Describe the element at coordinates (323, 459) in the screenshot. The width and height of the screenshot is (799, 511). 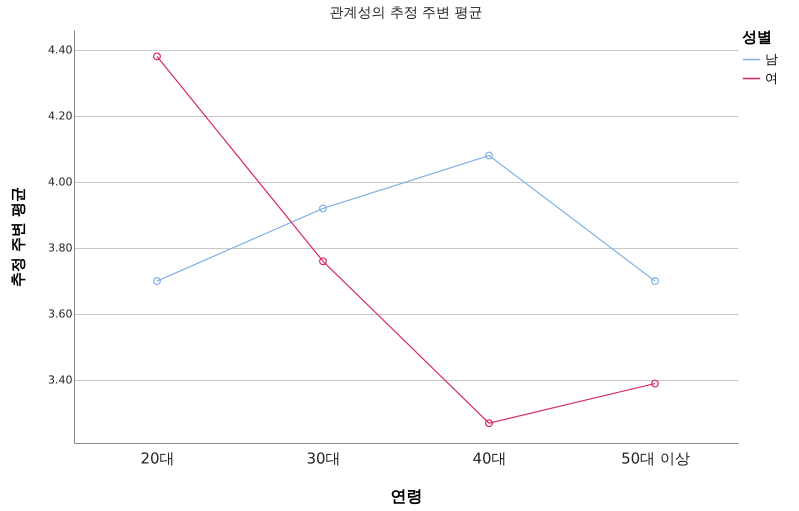
I see `x-tick-label: 30대` at that location.